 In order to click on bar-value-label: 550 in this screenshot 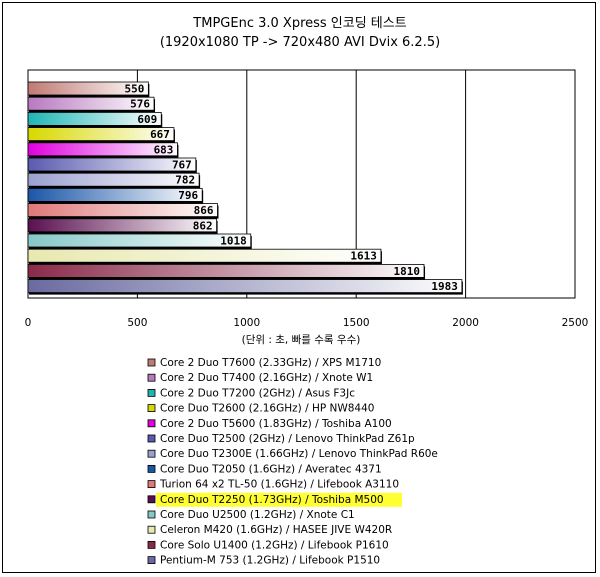, I will do `click(134, 89)`.